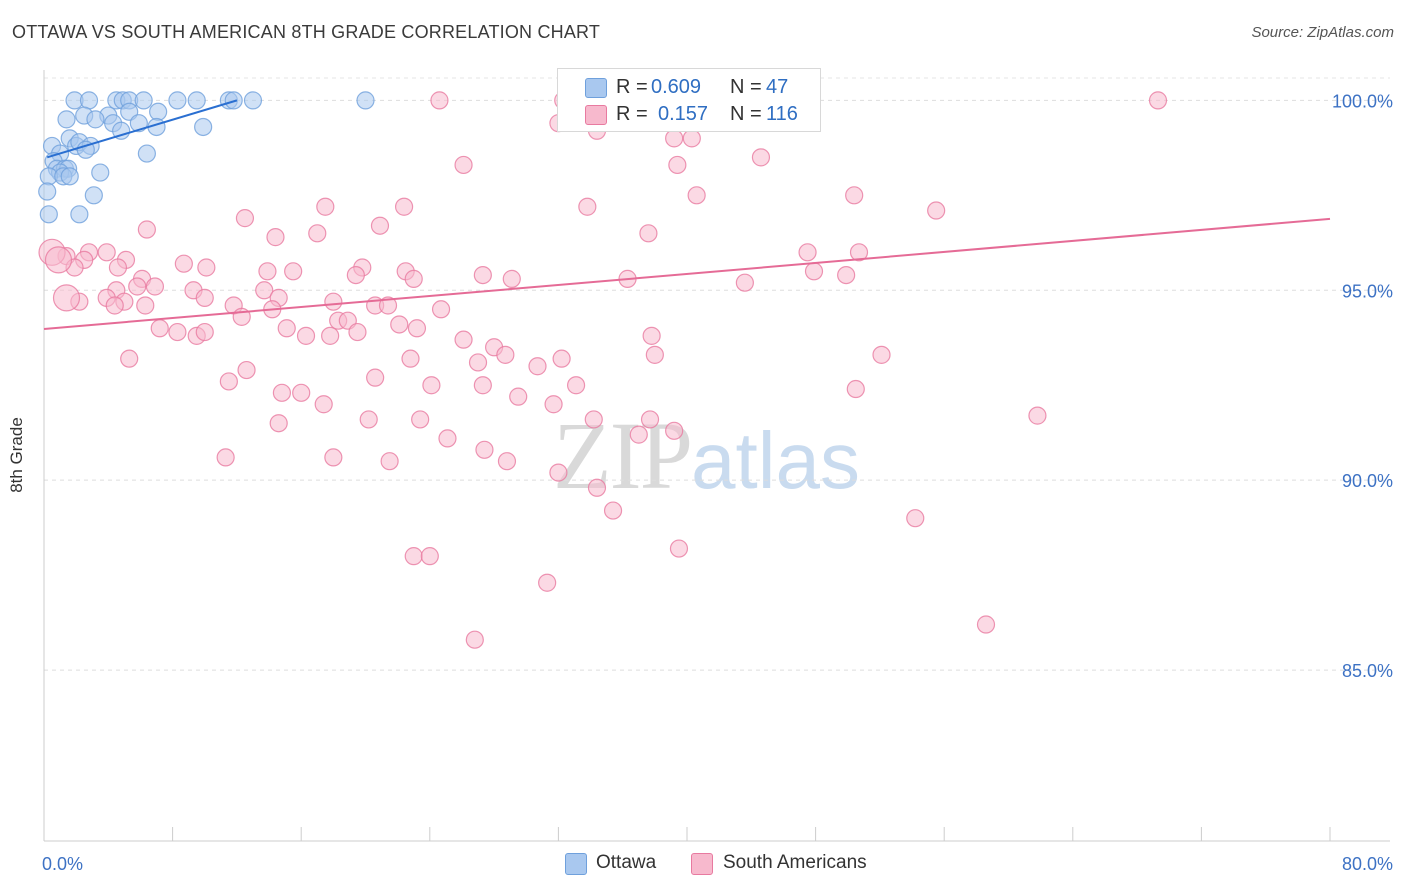  I want to click on legend-r-value-south-americans: 0.157, so click(683, 114).